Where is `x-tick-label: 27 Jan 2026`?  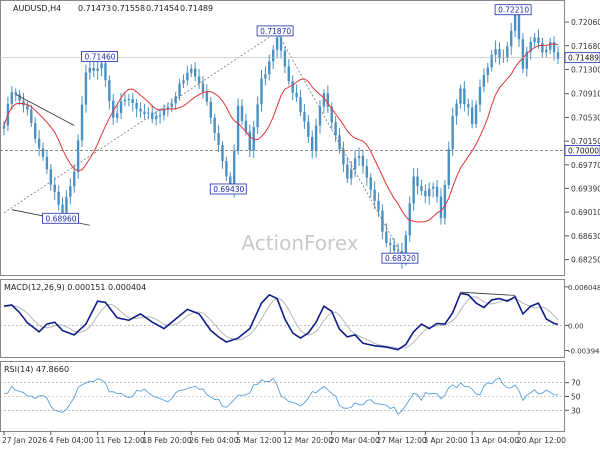 x-tick-label: 27 Jan 2026 is located at coordinates (24, 440).